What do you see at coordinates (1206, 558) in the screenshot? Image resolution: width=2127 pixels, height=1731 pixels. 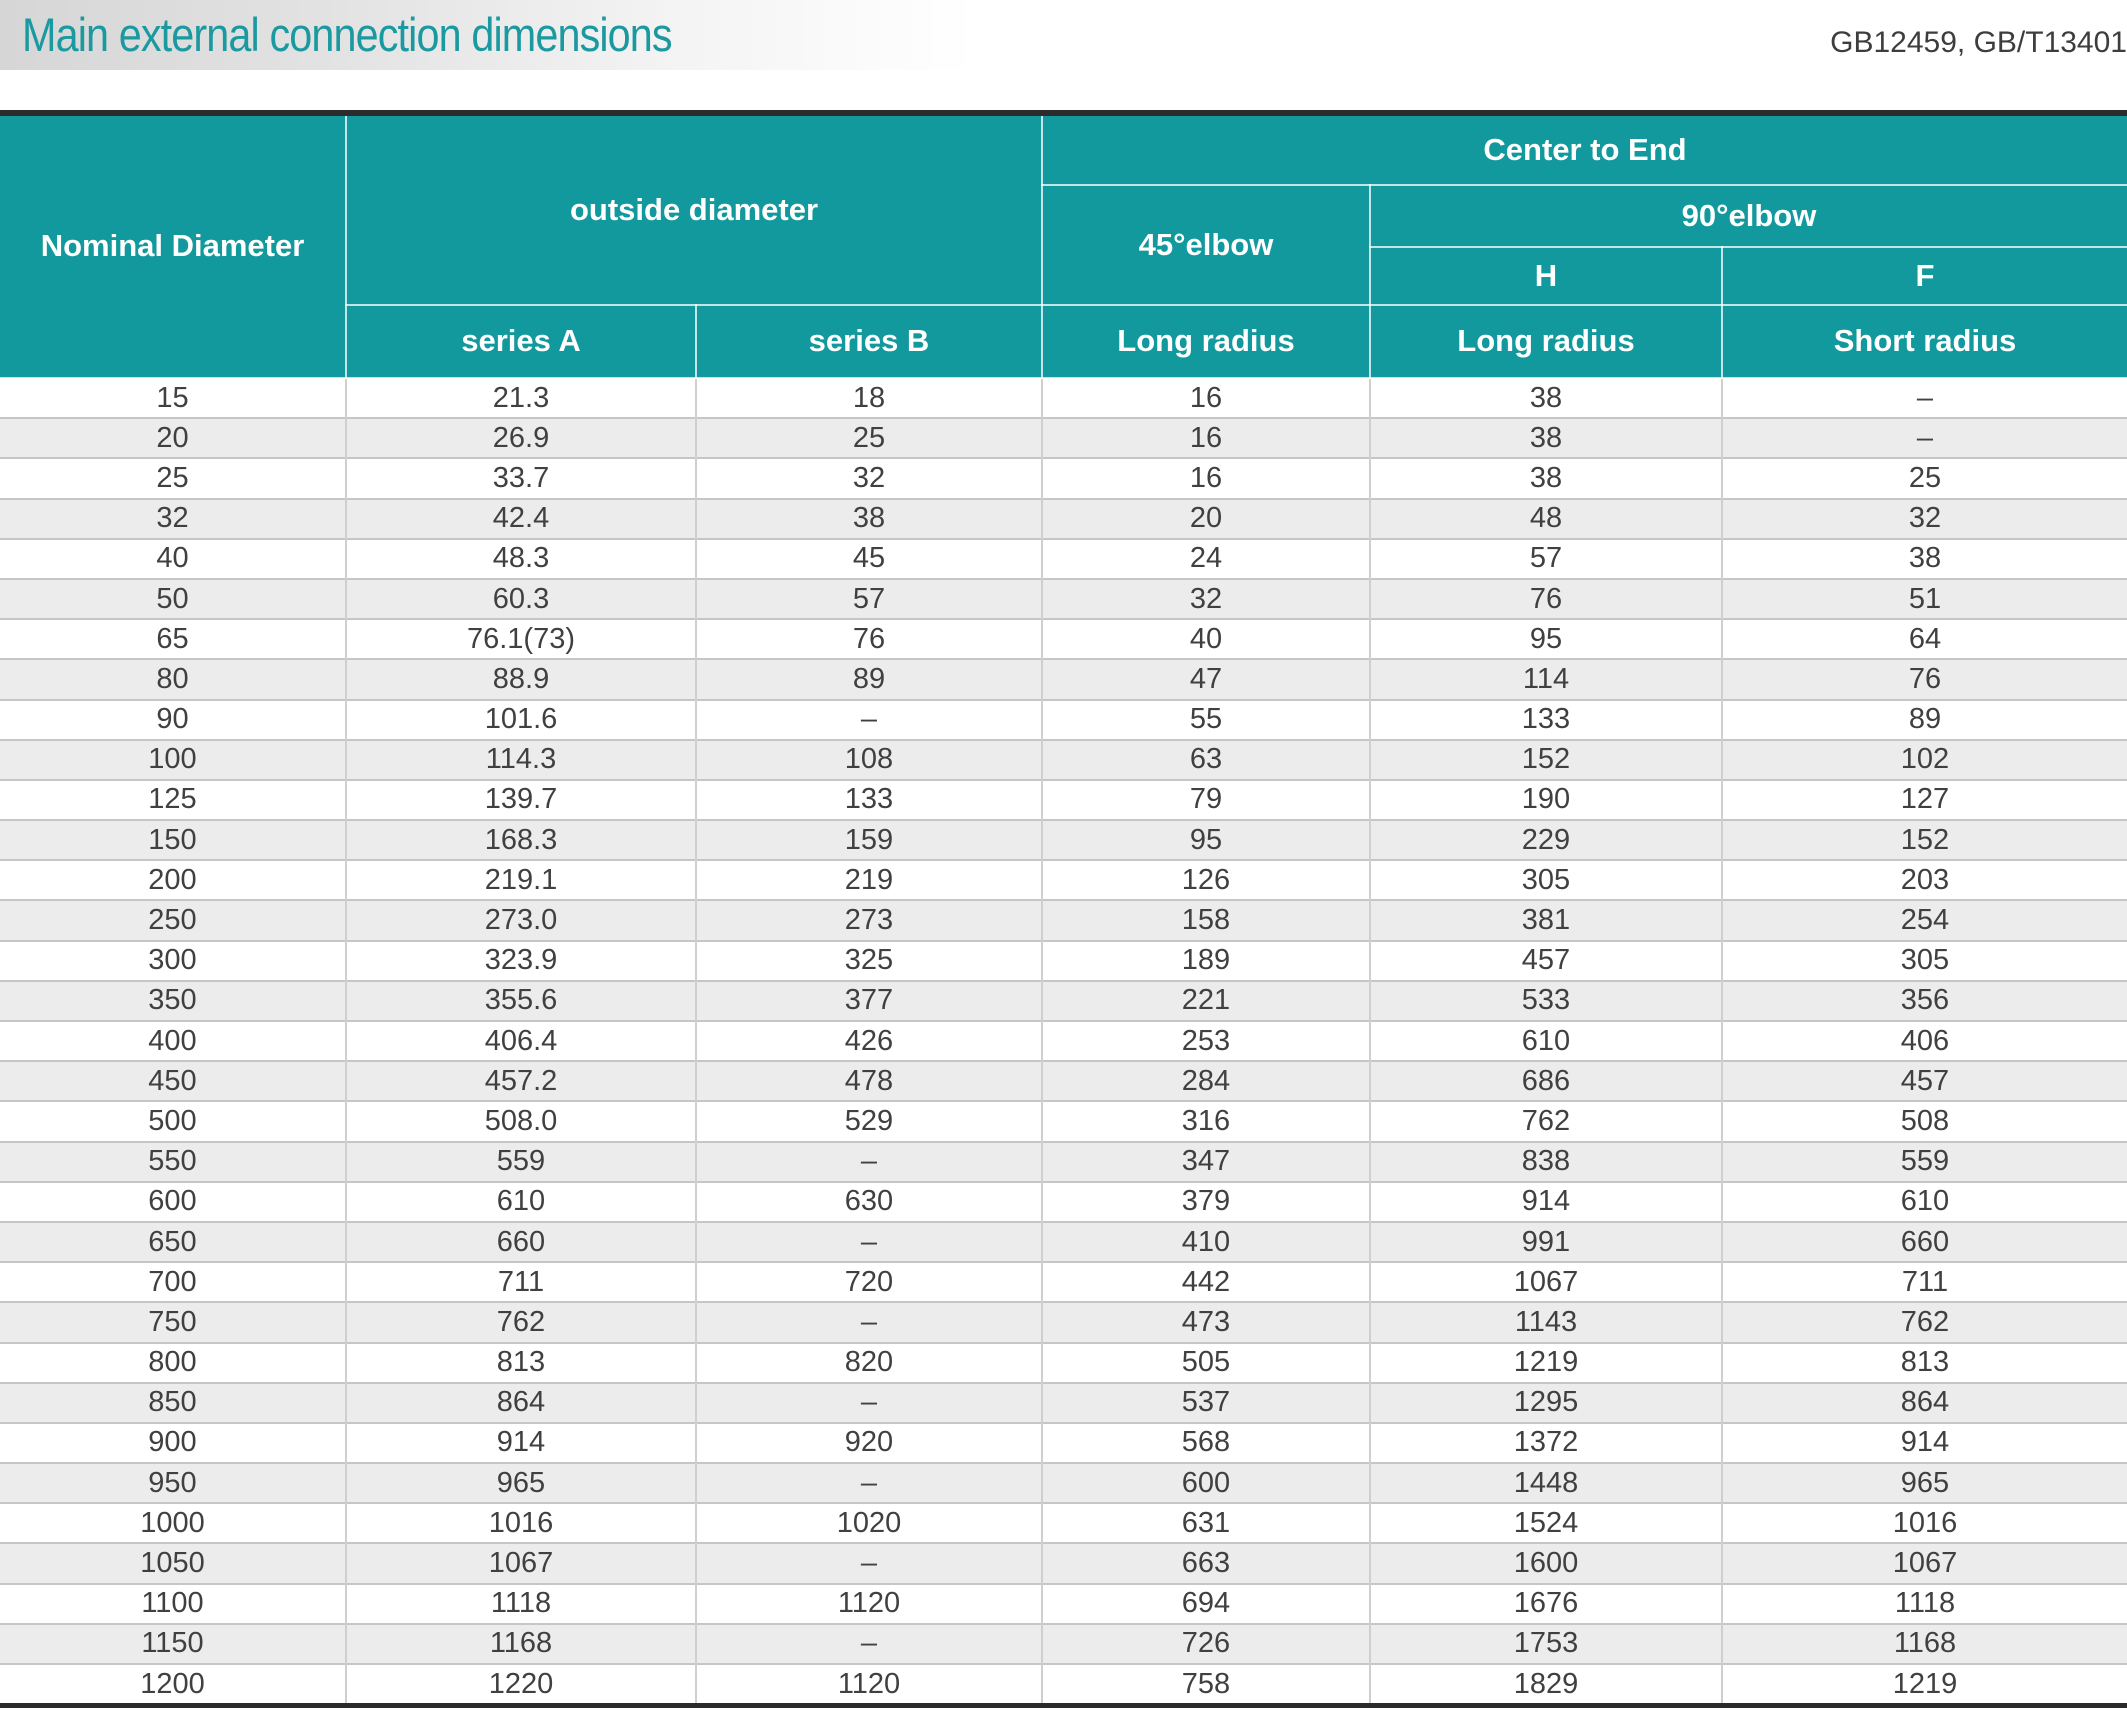 I see `cell: 24` at bounding box center [1206, 558].